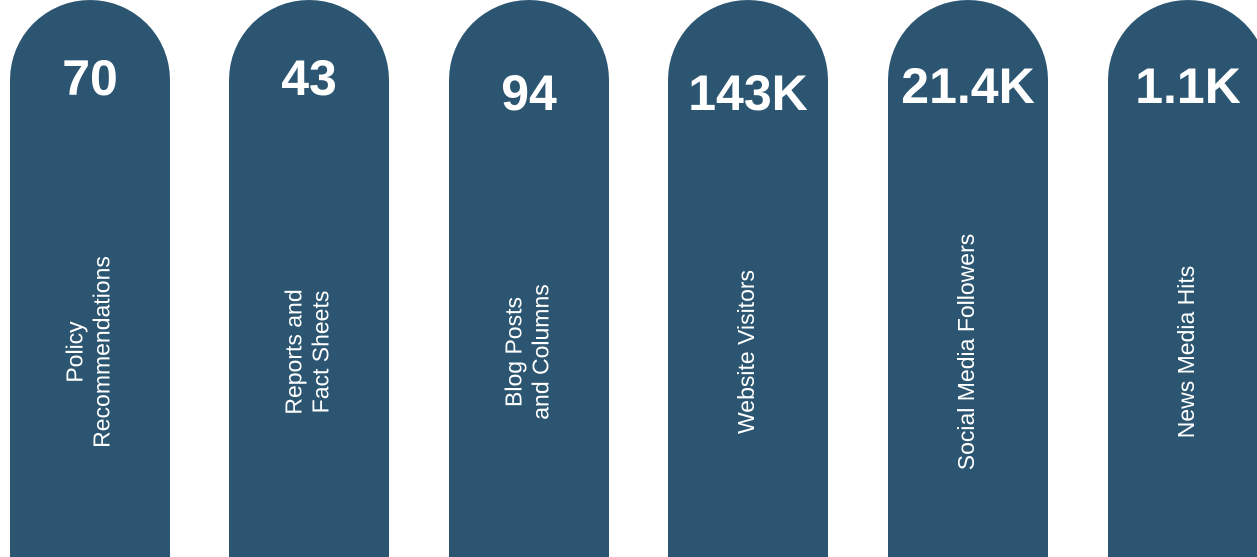 This screenshot has height=557, width=1257. I want to click on stat-label-line: News Media Hits, so click(1186, 352).